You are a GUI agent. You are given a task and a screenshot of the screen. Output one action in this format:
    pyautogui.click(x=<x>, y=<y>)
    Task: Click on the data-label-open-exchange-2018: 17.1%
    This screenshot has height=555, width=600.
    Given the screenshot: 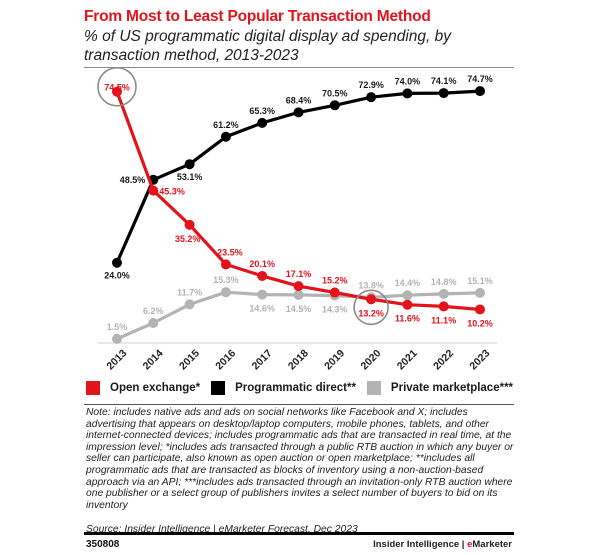 What is the action you would take?
    pyautogui.click(x=299, y=274)
    